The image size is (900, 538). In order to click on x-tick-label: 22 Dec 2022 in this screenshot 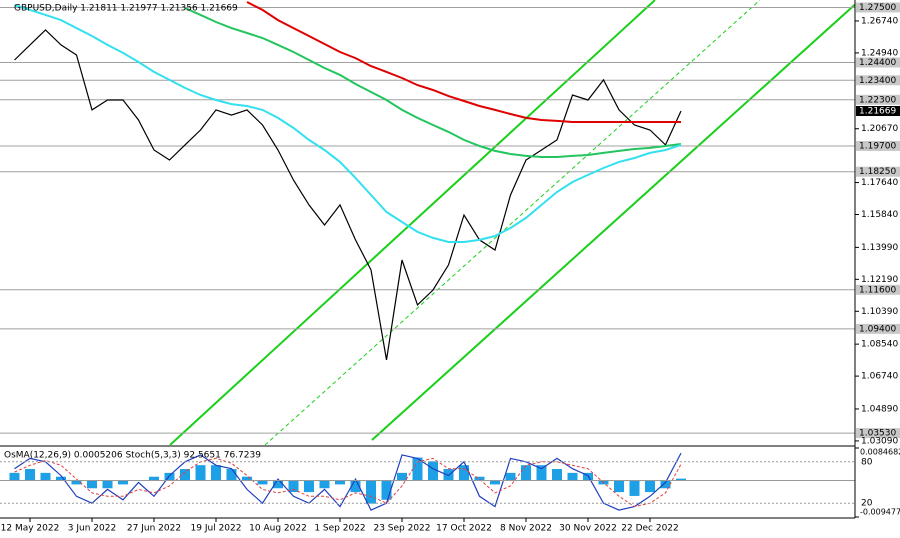, I will do `click(650, 529)`.